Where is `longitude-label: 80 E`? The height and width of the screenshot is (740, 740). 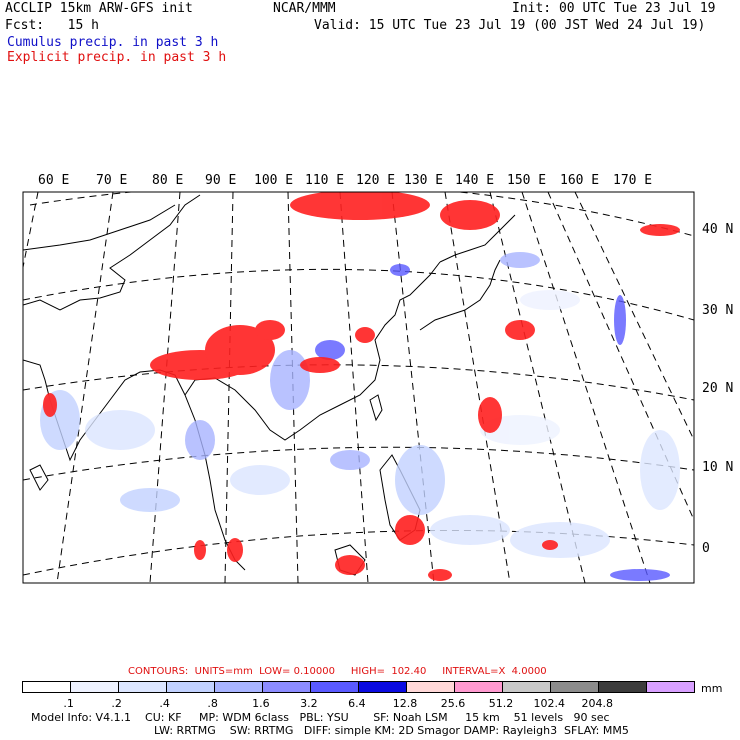
longitude-label: 80 E is located at coordinates (168, 180).